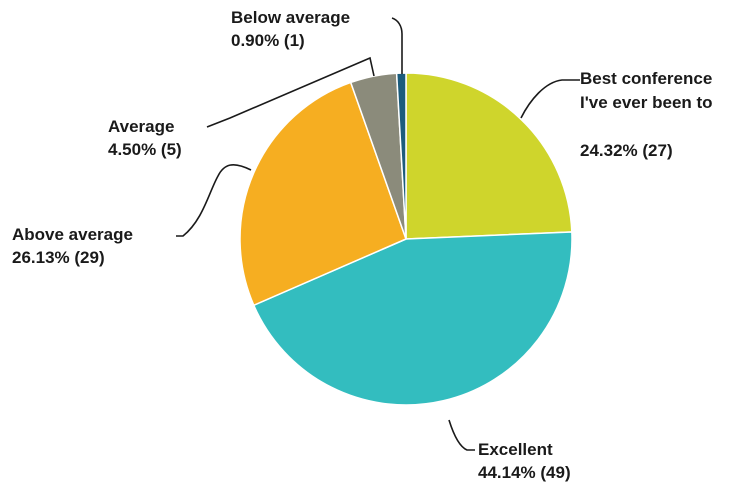  I want to click on slice-label-4-line-0: Below average, so click(290, 17).